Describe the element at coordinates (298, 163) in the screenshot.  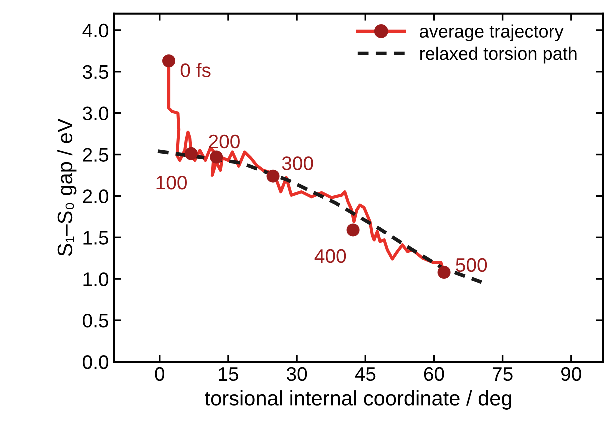
I see `annotation: 300` at that location.